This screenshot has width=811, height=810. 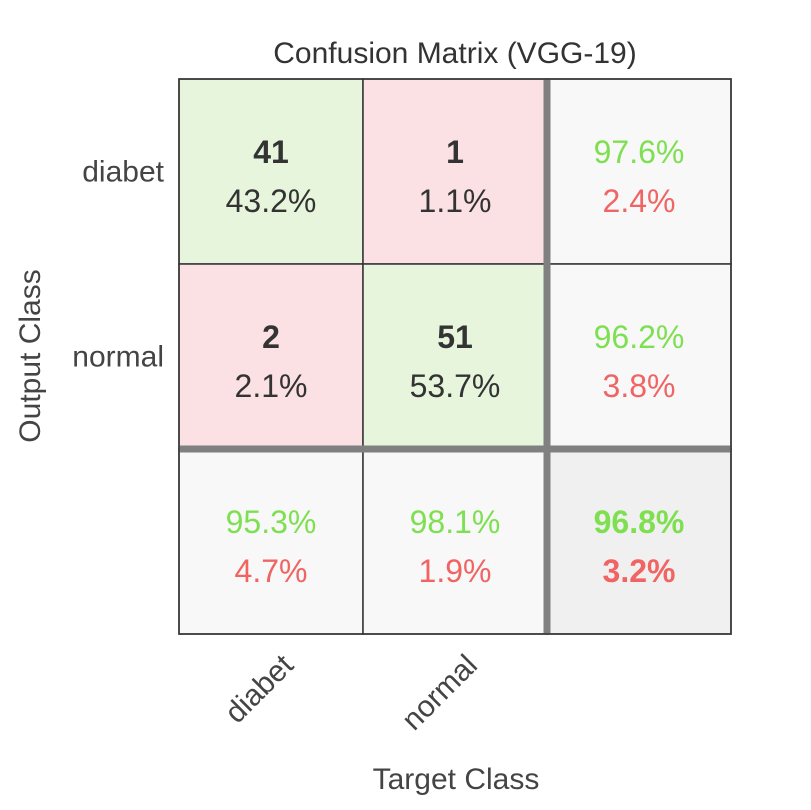 I want to click on cell-percent-0-1: 1.1%, so click(x=455, y=201).